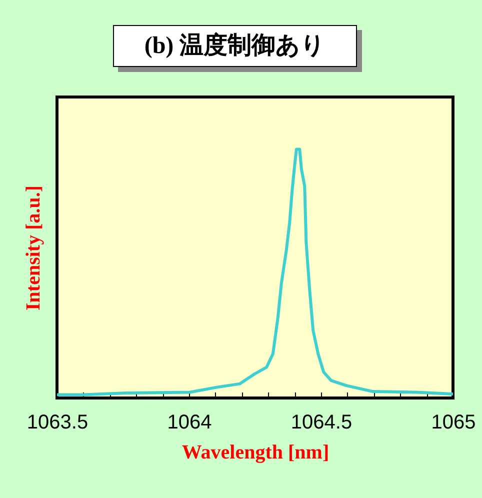 The width and height of the screenshot is (482, 498). I want to click on chart-title: (b) 温度制御あり, so click(235, 46).